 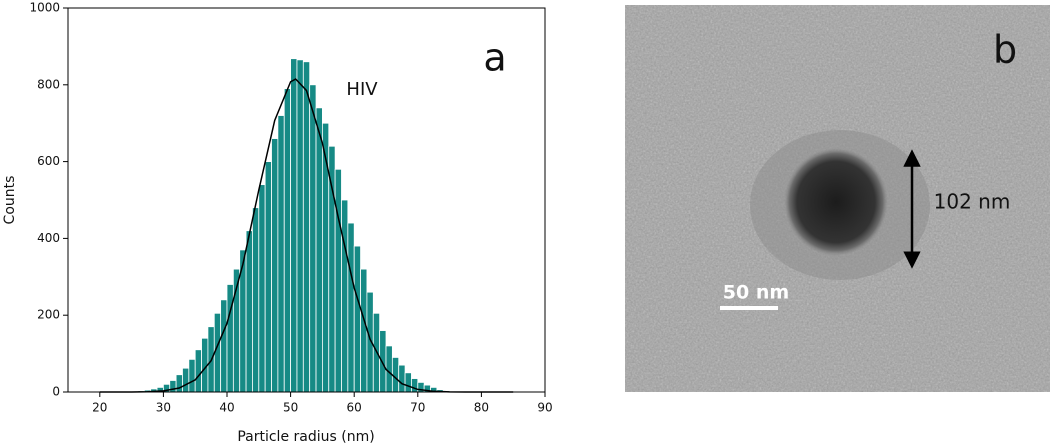 I want to click on scale-bar-label: 50 nm, so click(x=756, y=293).